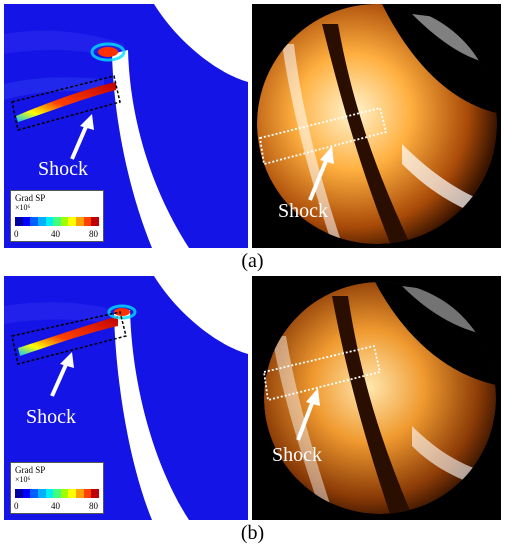 The image size is (505, 550). Describe the element at coordinates (252, 533) in the screenshot. I see `panel-caption-b: (b)` at that location.